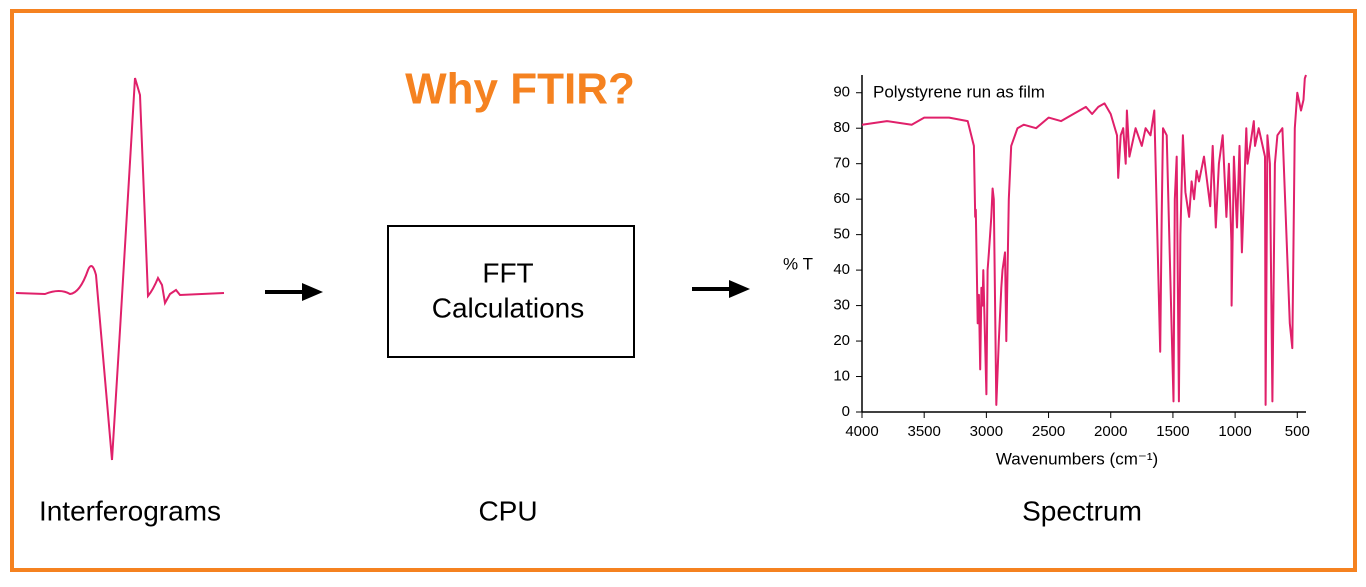 Image resolution: width=1366 pixels, height=587 pixels. Describe the element at coordinates (841, 234) in the screenshot. I see `y-tick-label: 50` at that location.